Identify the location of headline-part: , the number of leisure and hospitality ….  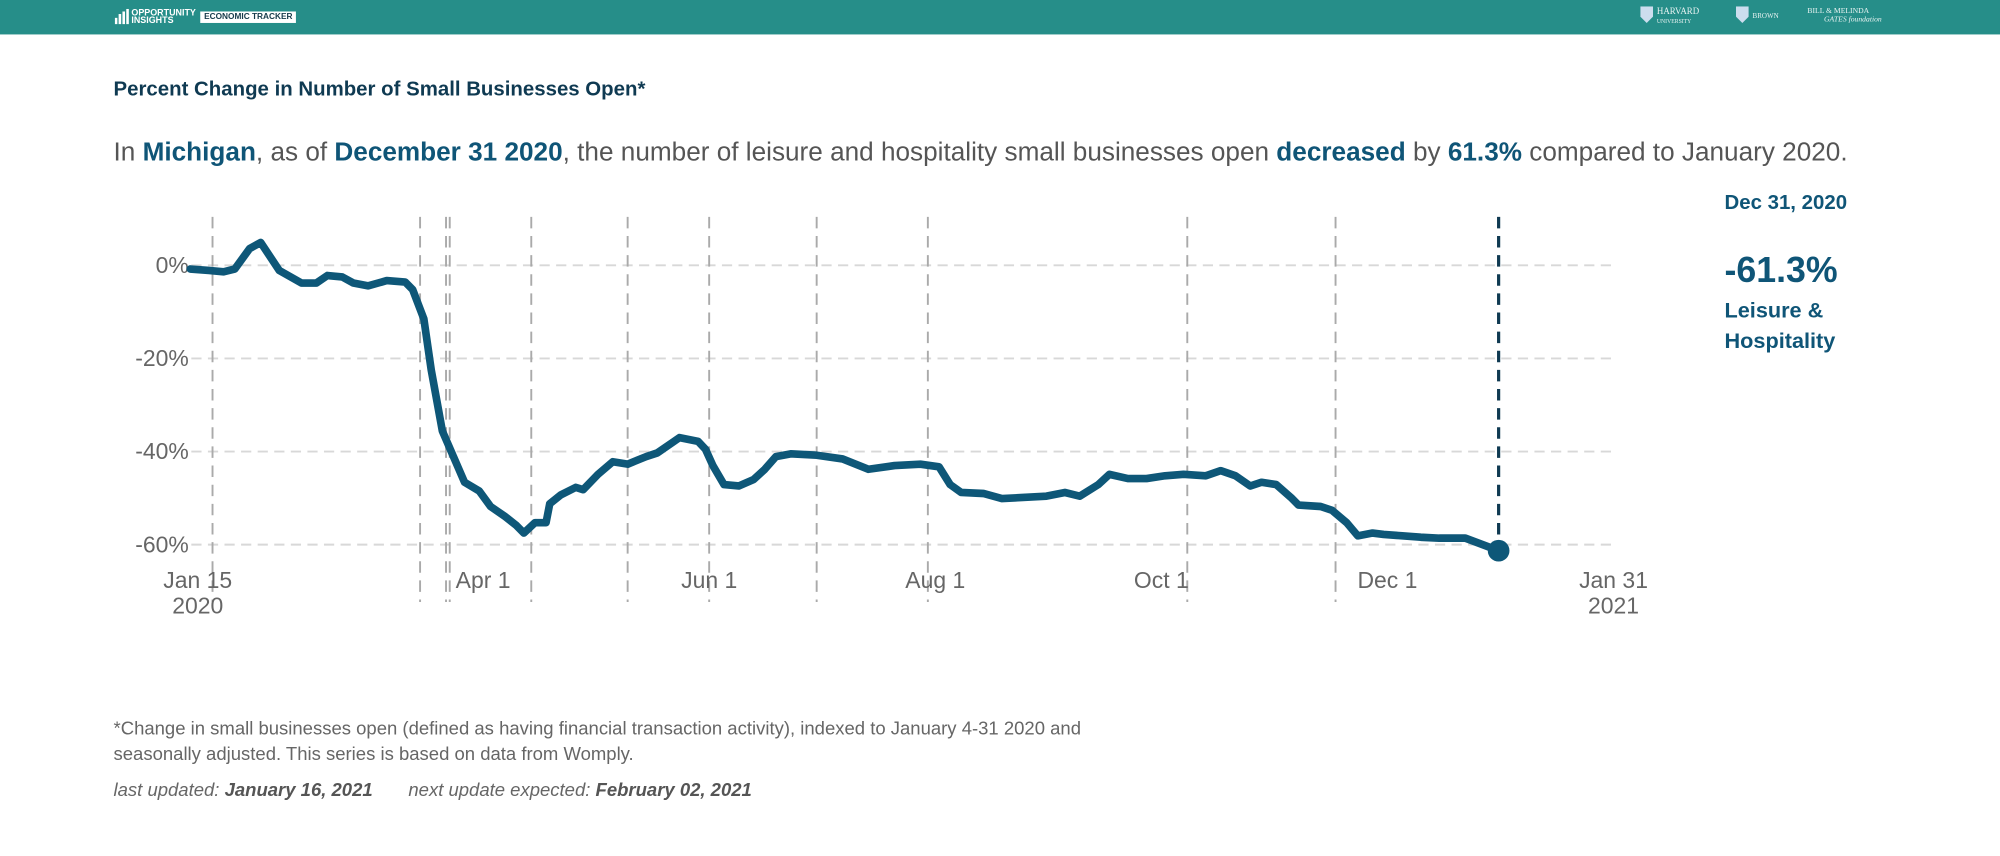
(919, 152).